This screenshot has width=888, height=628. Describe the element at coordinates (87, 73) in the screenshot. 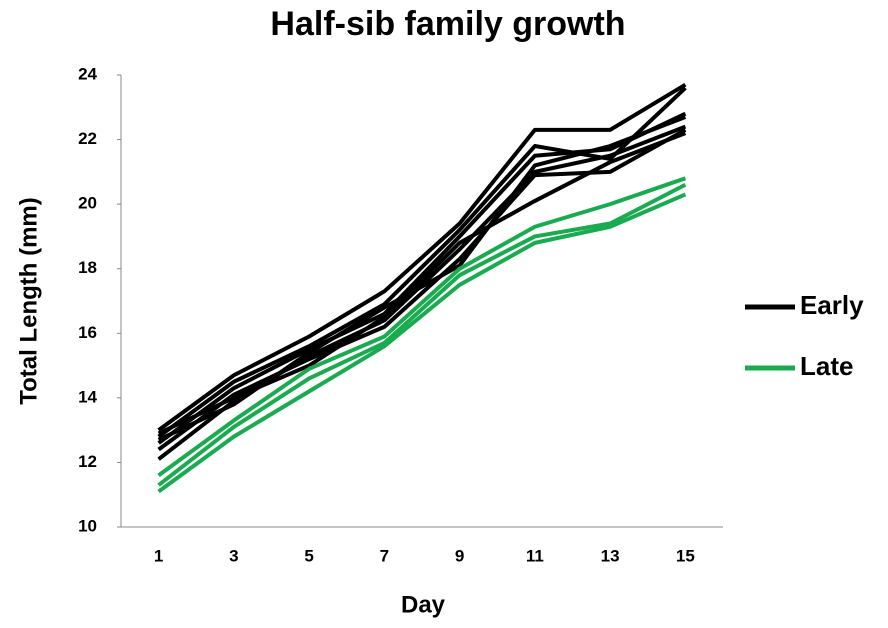

I see `y-tick-label: 24` at that location.